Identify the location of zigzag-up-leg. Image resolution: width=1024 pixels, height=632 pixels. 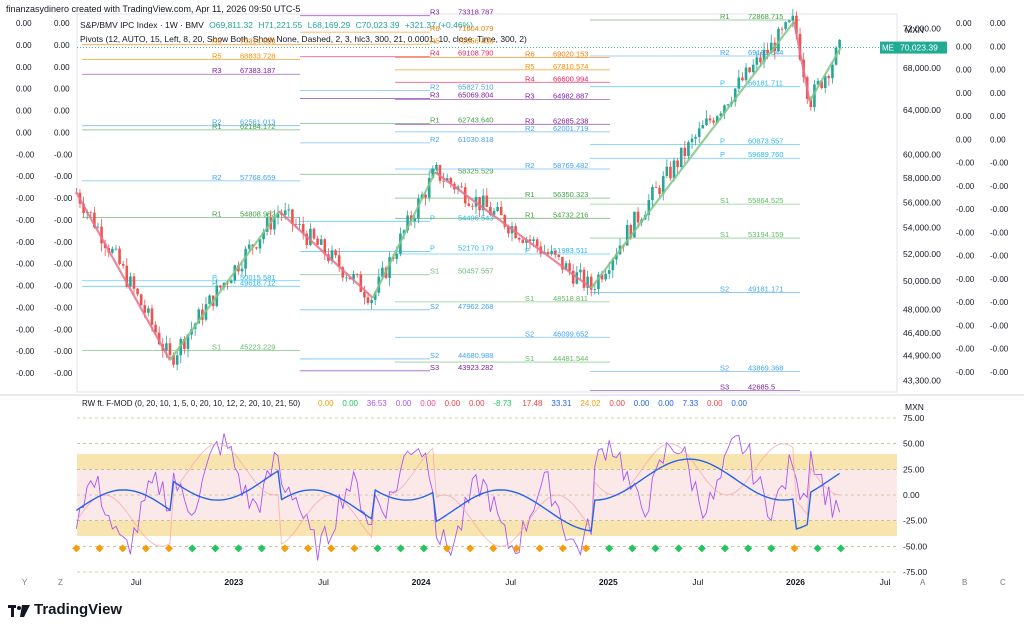
(692, 154).